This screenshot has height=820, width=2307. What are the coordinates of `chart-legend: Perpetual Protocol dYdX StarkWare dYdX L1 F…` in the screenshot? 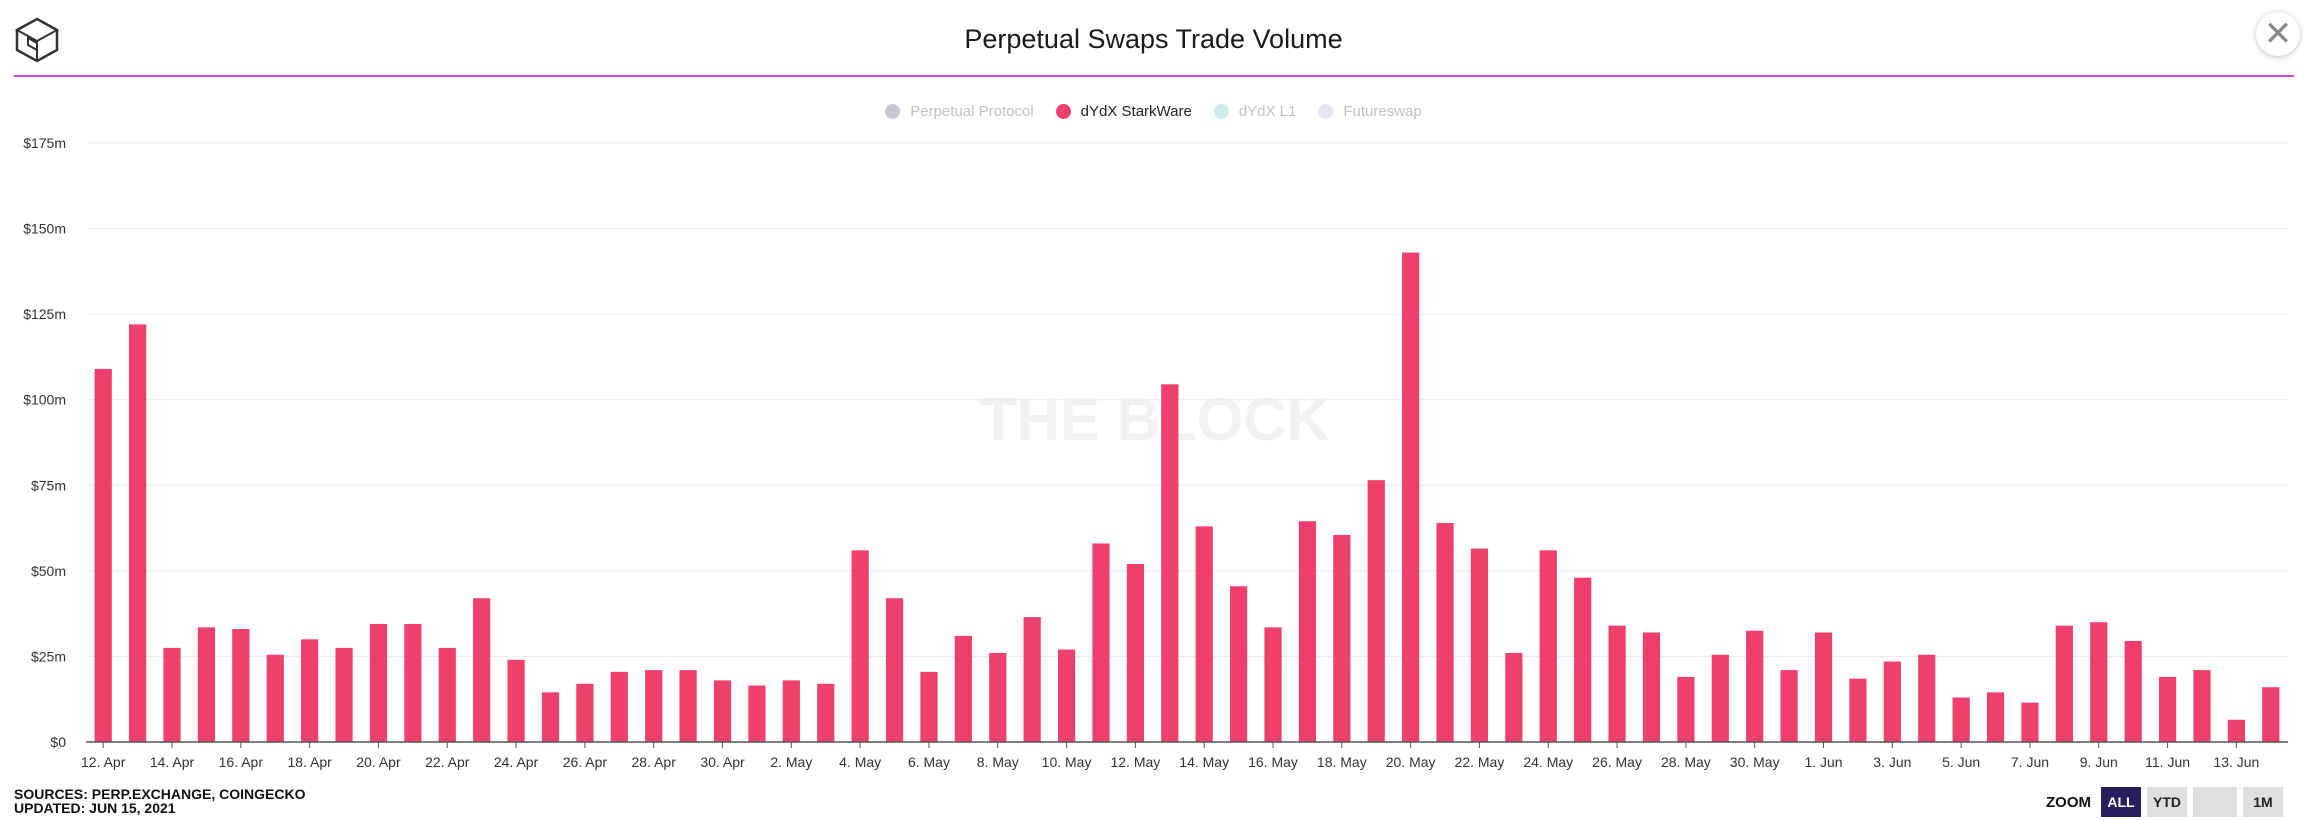 It's located at (1153, 111).